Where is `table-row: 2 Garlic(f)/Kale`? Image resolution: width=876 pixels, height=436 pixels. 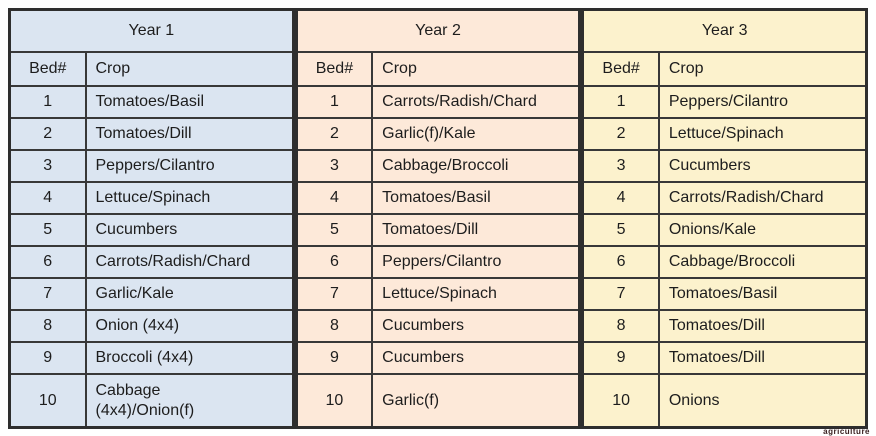
table-row: 2 Garlic(f)/Kale is located at coordinates (438, 134).